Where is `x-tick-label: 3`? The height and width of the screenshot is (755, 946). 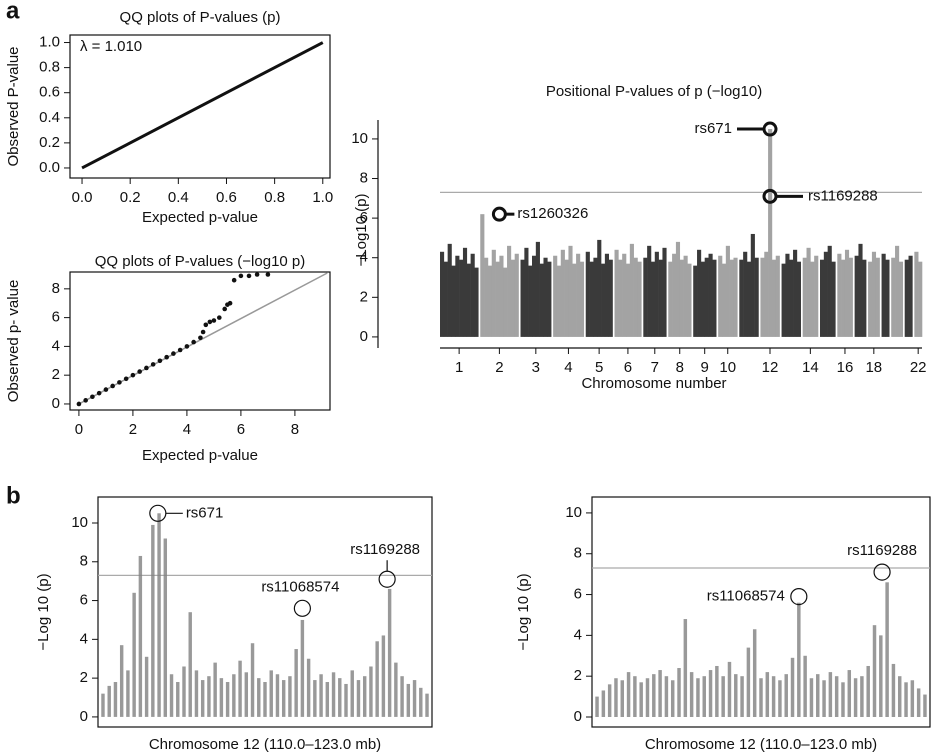 x-tick-label: 3 is located at coordinates (536, 367).